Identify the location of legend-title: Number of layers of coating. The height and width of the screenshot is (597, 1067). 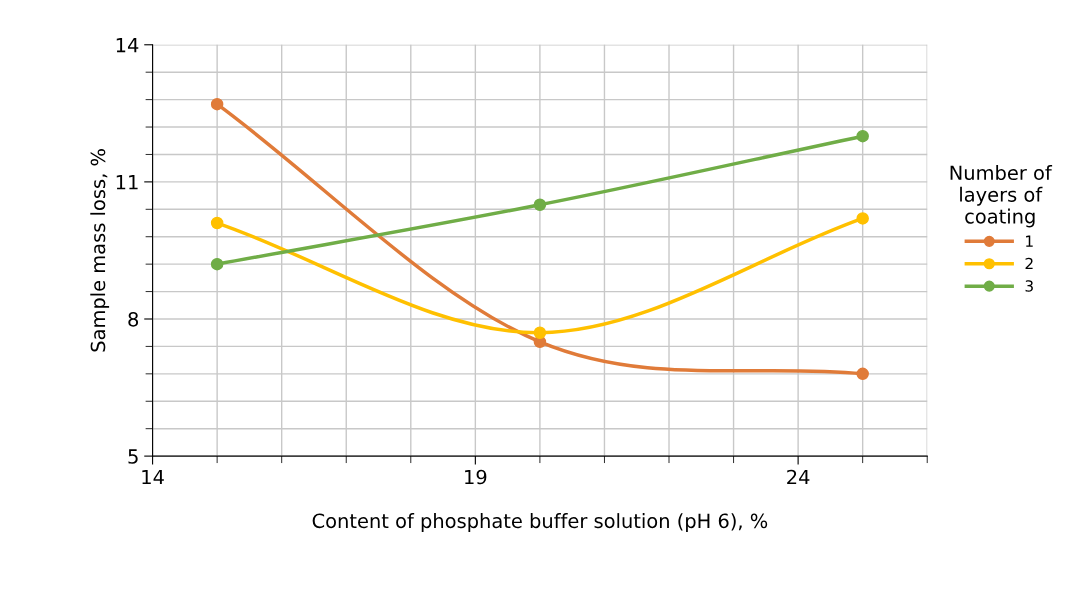
(1001, 196).